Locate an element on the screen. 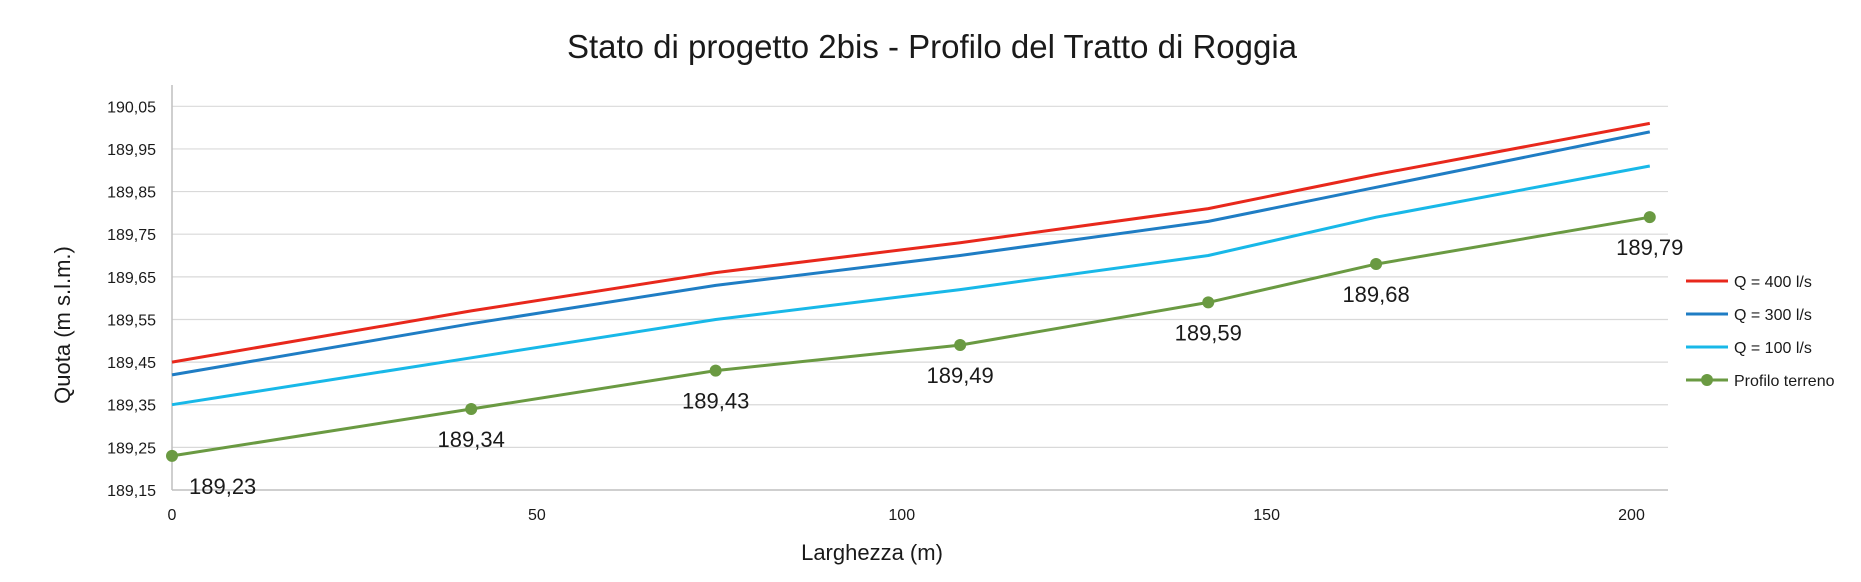  x-tick-labels: 0 50 100 150 200 is located at coordinates (906, 515).